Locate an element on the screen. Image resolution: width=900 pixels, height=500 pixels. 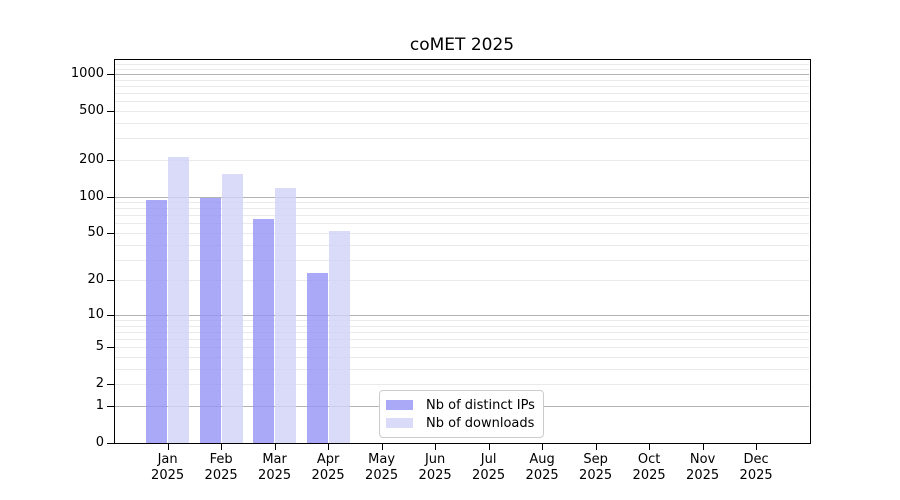
x-tick-month: May is located at coordinates (382, 459).